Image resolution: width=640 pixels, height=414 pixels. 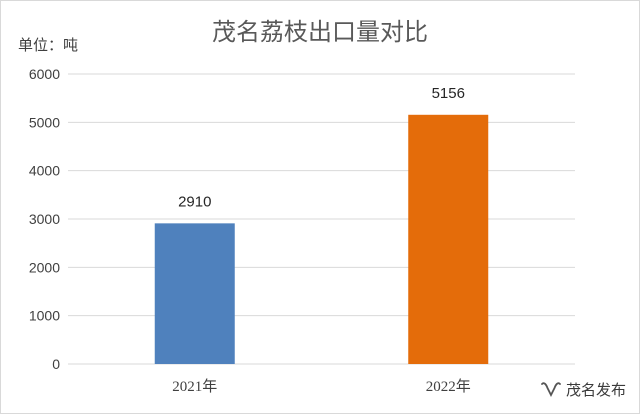 What do you see at coordinates (44, 122) in the screenshot?
I see `y-tick-label: 5000` at bounding box center [44, 122].